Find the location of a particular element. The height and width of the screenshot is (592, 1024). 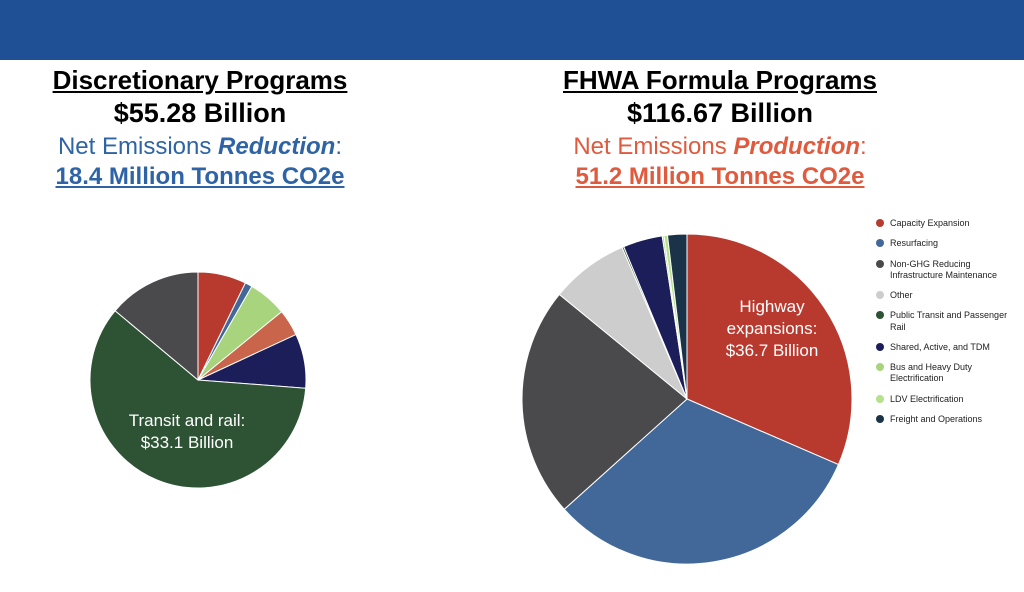

legend-item: Bus and Heavy Duty Electrification is located at coordinates (946, 373).